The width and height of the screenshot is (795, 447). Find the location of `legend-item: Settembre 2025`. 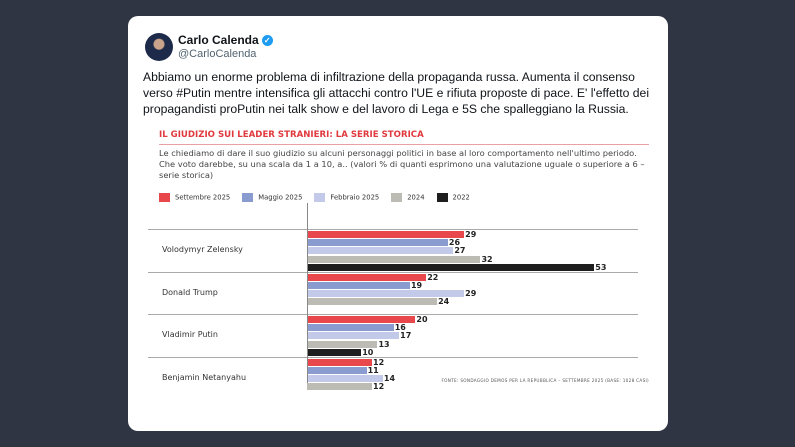

legend-item: Settembre 2025 is located at coordinates (194, 197).